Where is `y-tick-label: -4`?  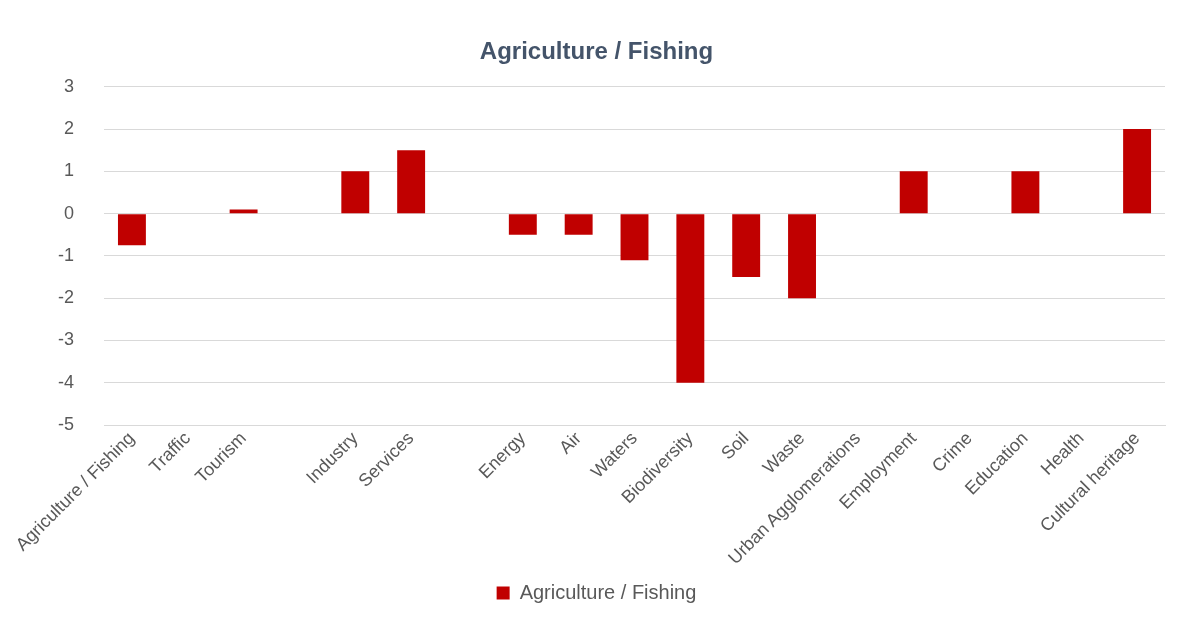 y-tick-label: -4 is located at coordinates (65, 381).